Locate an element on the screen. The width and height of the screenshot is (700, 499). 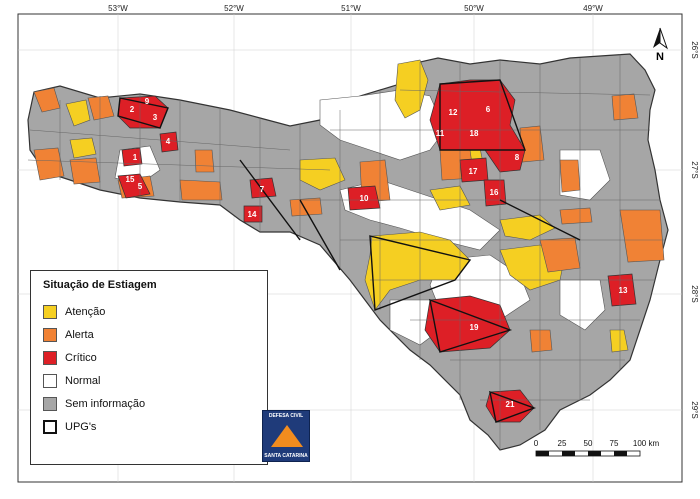
logo-text: DEFESA CIVIL is located at coordinates (286, 416).